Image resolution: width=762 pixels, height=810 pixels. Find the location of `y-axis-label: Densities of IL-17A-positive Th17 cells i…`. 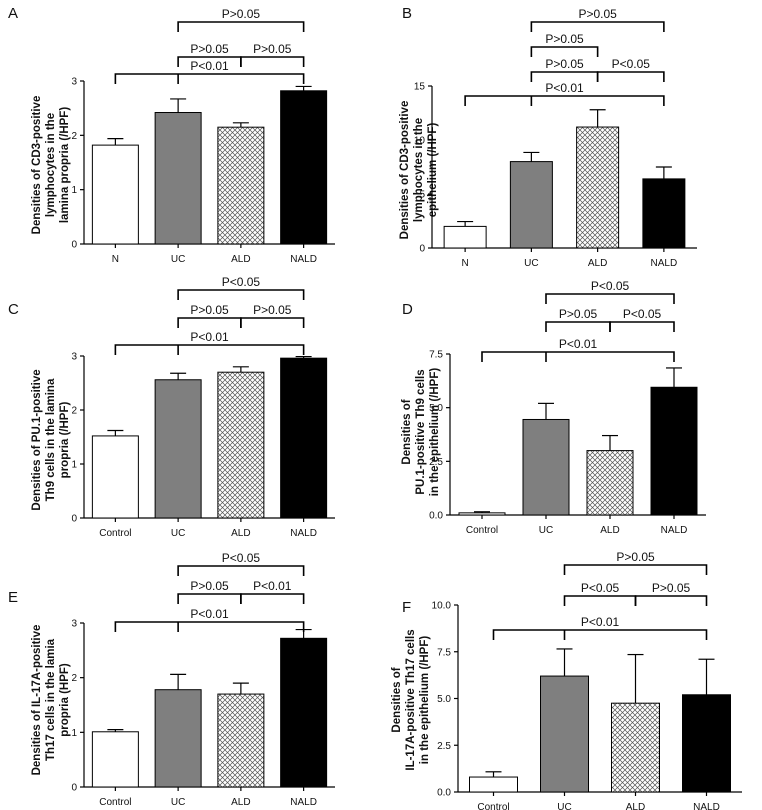

y-axis-label: Densities of IL-17A-positive Th17 cells i… is located at coordinates (51, 700).